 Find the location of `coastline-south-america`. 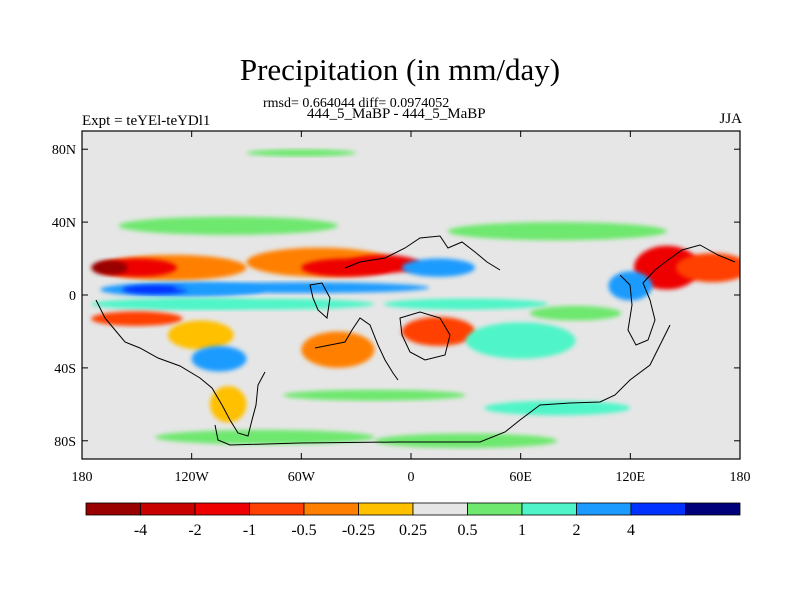

coastline-south-america is located at coordinates (180, 368).